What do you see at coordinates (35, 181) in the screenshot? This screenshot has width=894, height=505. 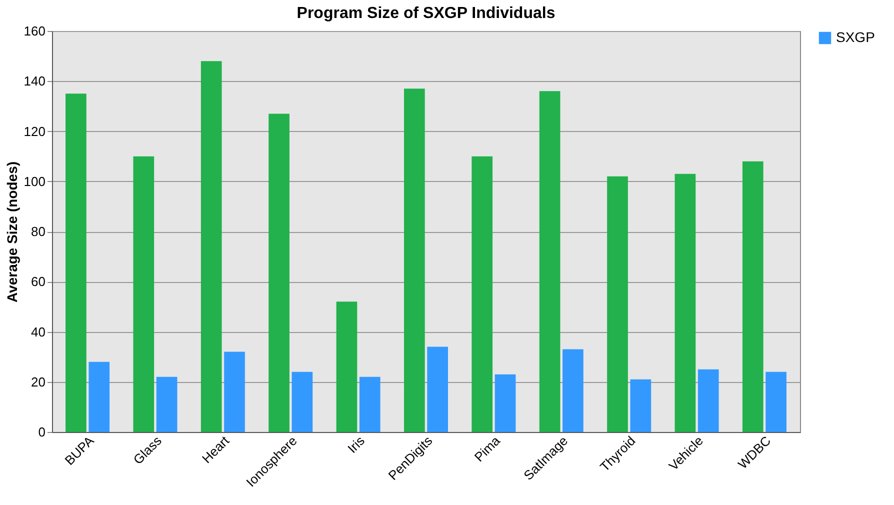 I see `y-tick-label: 100` at bounding box center [35, 181].